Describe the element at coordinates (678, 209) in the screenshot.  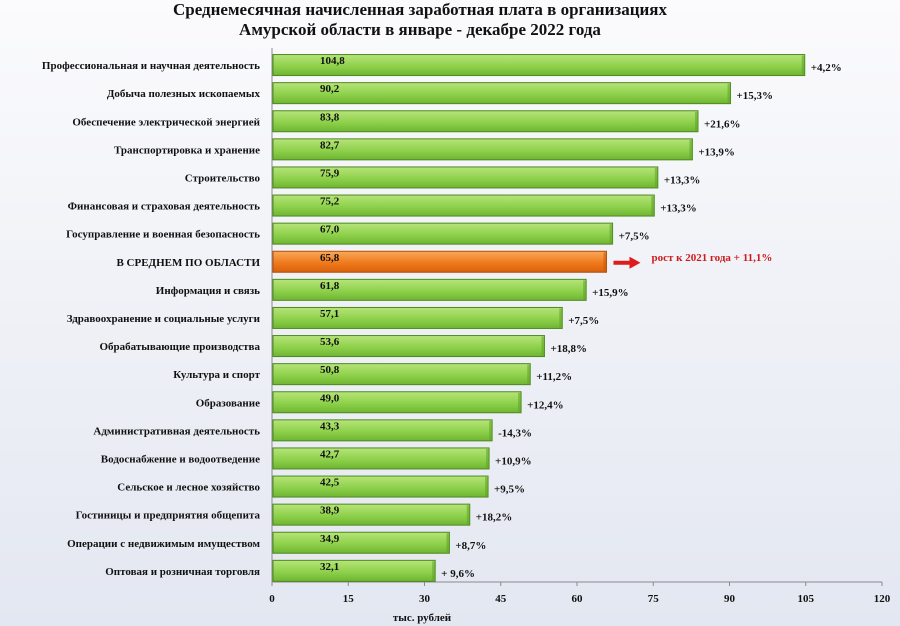
I see `change-label-5: +13,3%` at that location.